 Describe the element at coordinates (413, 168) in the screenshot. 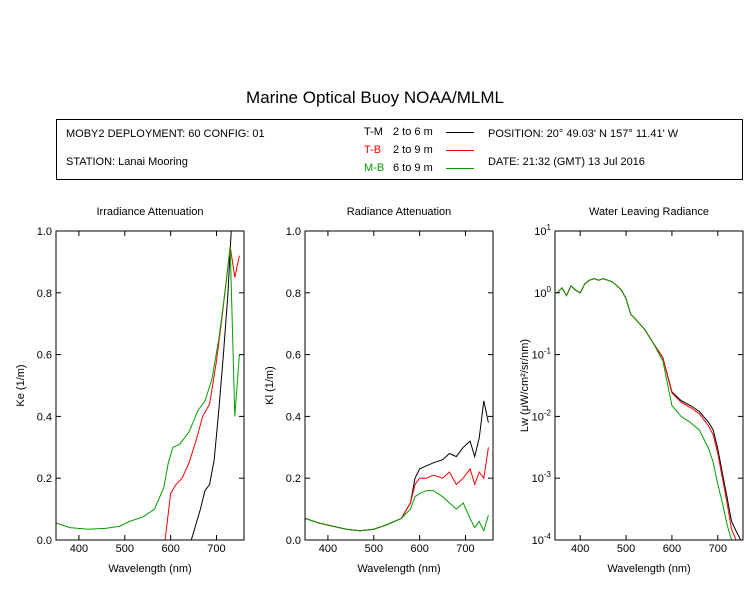

I see `legend-range-mb: 6 to 9 m` at that location.